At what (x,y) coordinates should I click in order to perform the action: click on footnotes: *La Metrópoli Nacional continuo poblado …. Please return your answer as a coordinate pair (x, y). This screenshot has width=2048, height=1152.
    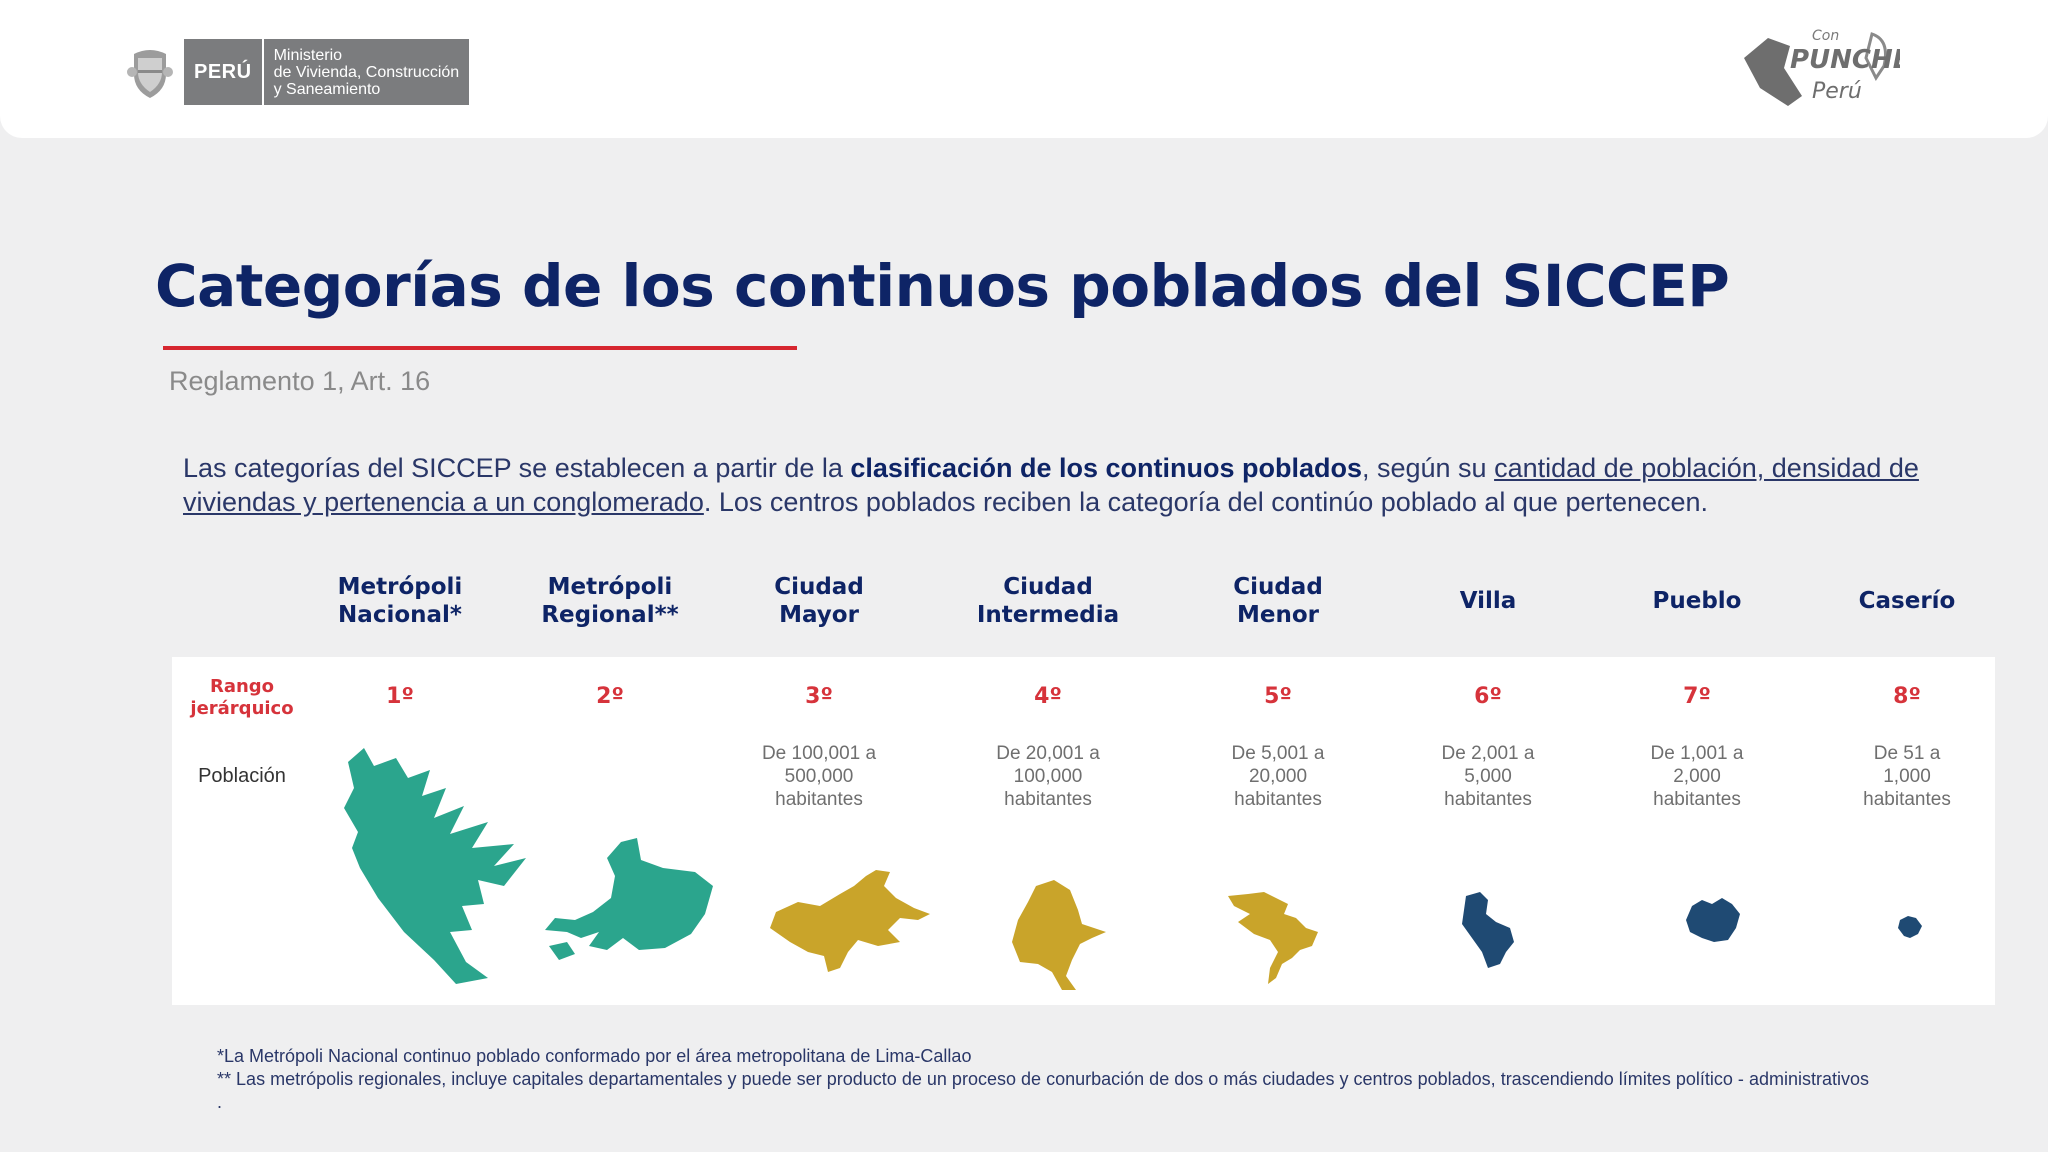
    Looking at the image, I should click on (1043, 1079).